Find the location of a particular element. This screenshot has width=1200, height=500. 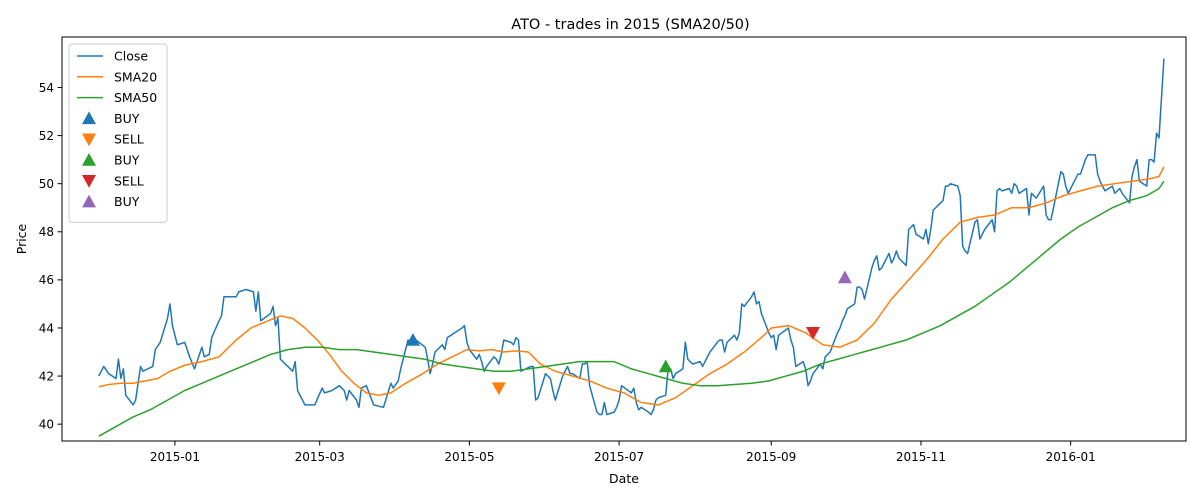

x-tick-label: 2015-09 is located at coordinates (771, 457).